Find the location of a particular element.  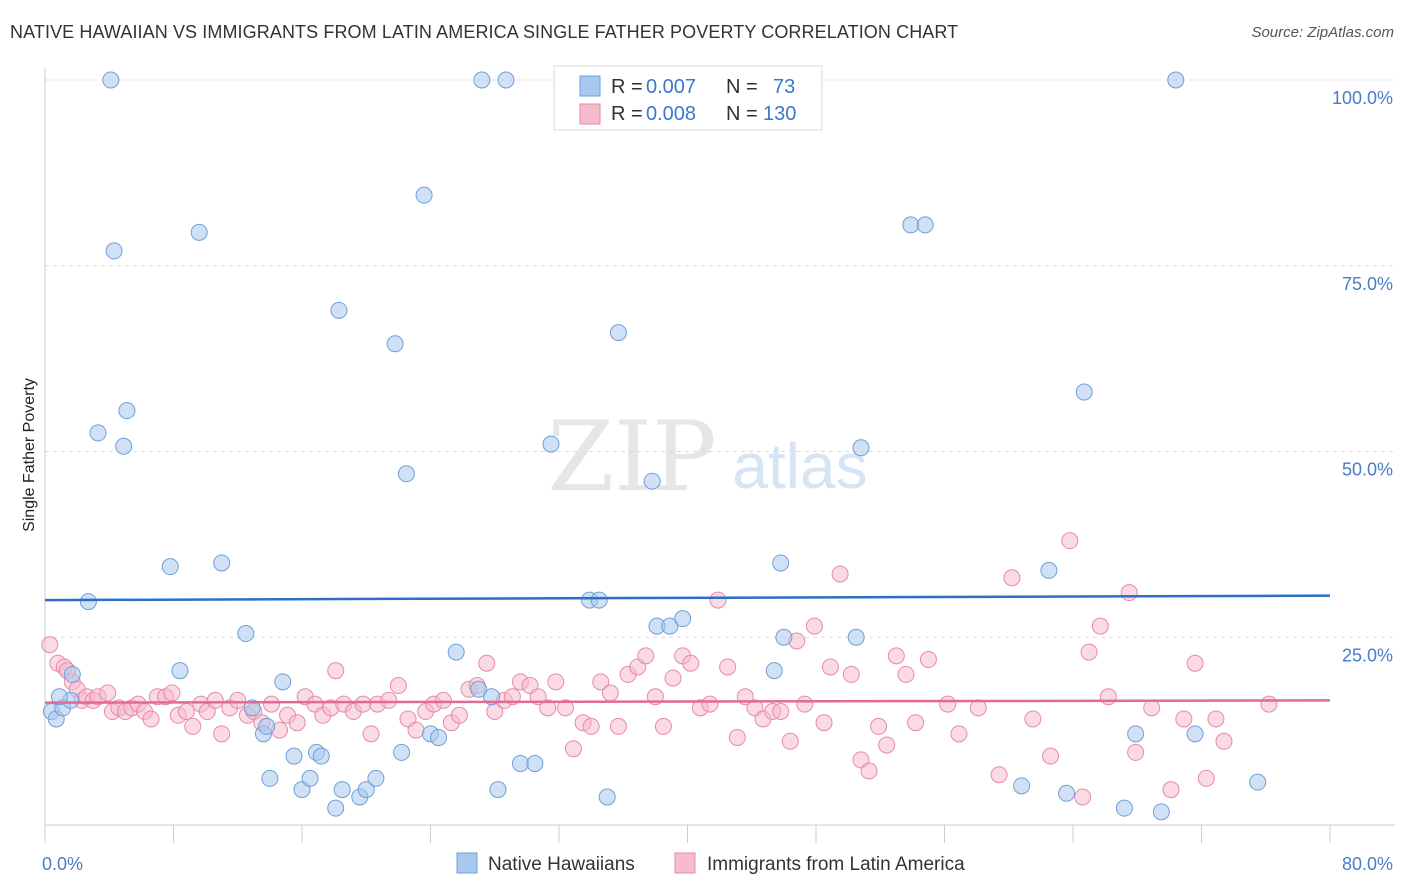

y-tick-labels: 25.0% 50.0% 75.0% 100.0% is located at coordinates (1362, 376).